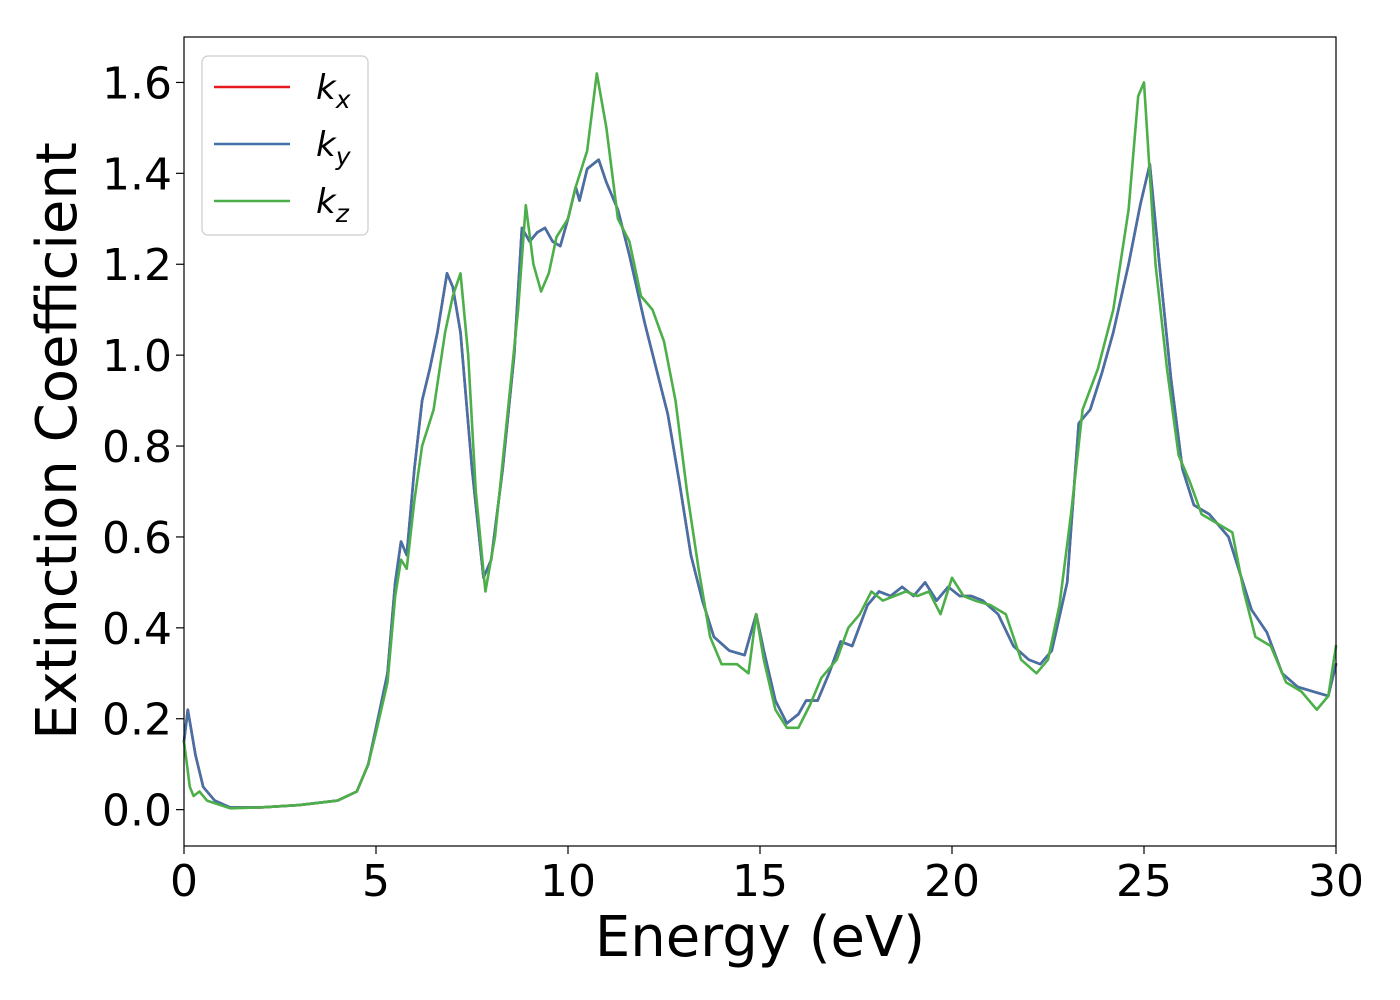 This screenshot has height=1000, width=1400. Describe the element at coordinates (137, 356) in the screenshot. I see `y-tick-label: 1.0` at that location.